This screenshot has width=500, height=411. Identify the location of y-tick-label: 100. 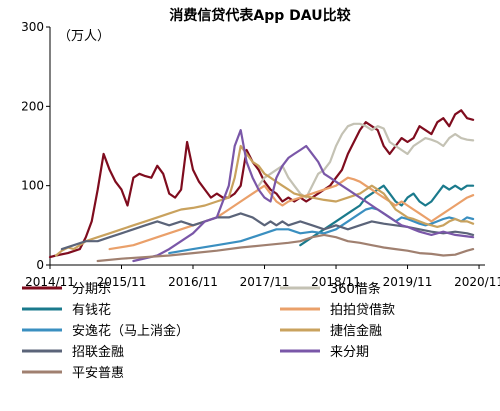
(32, 186).